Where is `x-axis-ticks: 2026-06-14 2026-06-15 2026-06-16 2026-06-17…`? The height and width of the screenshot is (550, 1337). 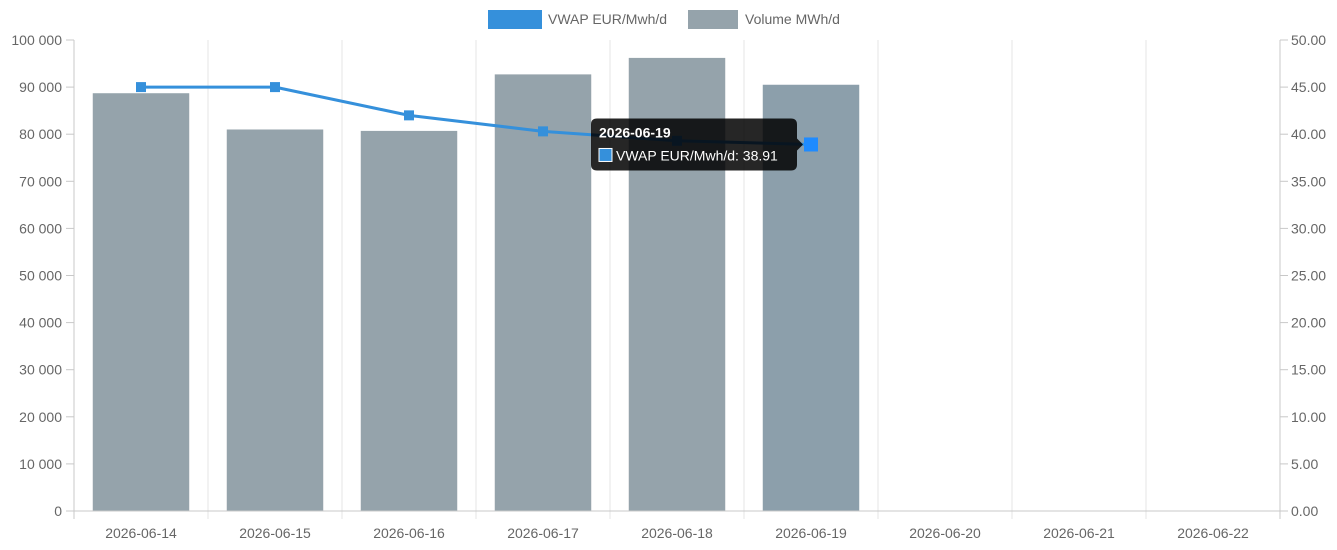
x-axis-ticks: 2026-06-14 2026-06-15 2026-06-16 2026-06-17… is located at coordinates (677, 533).